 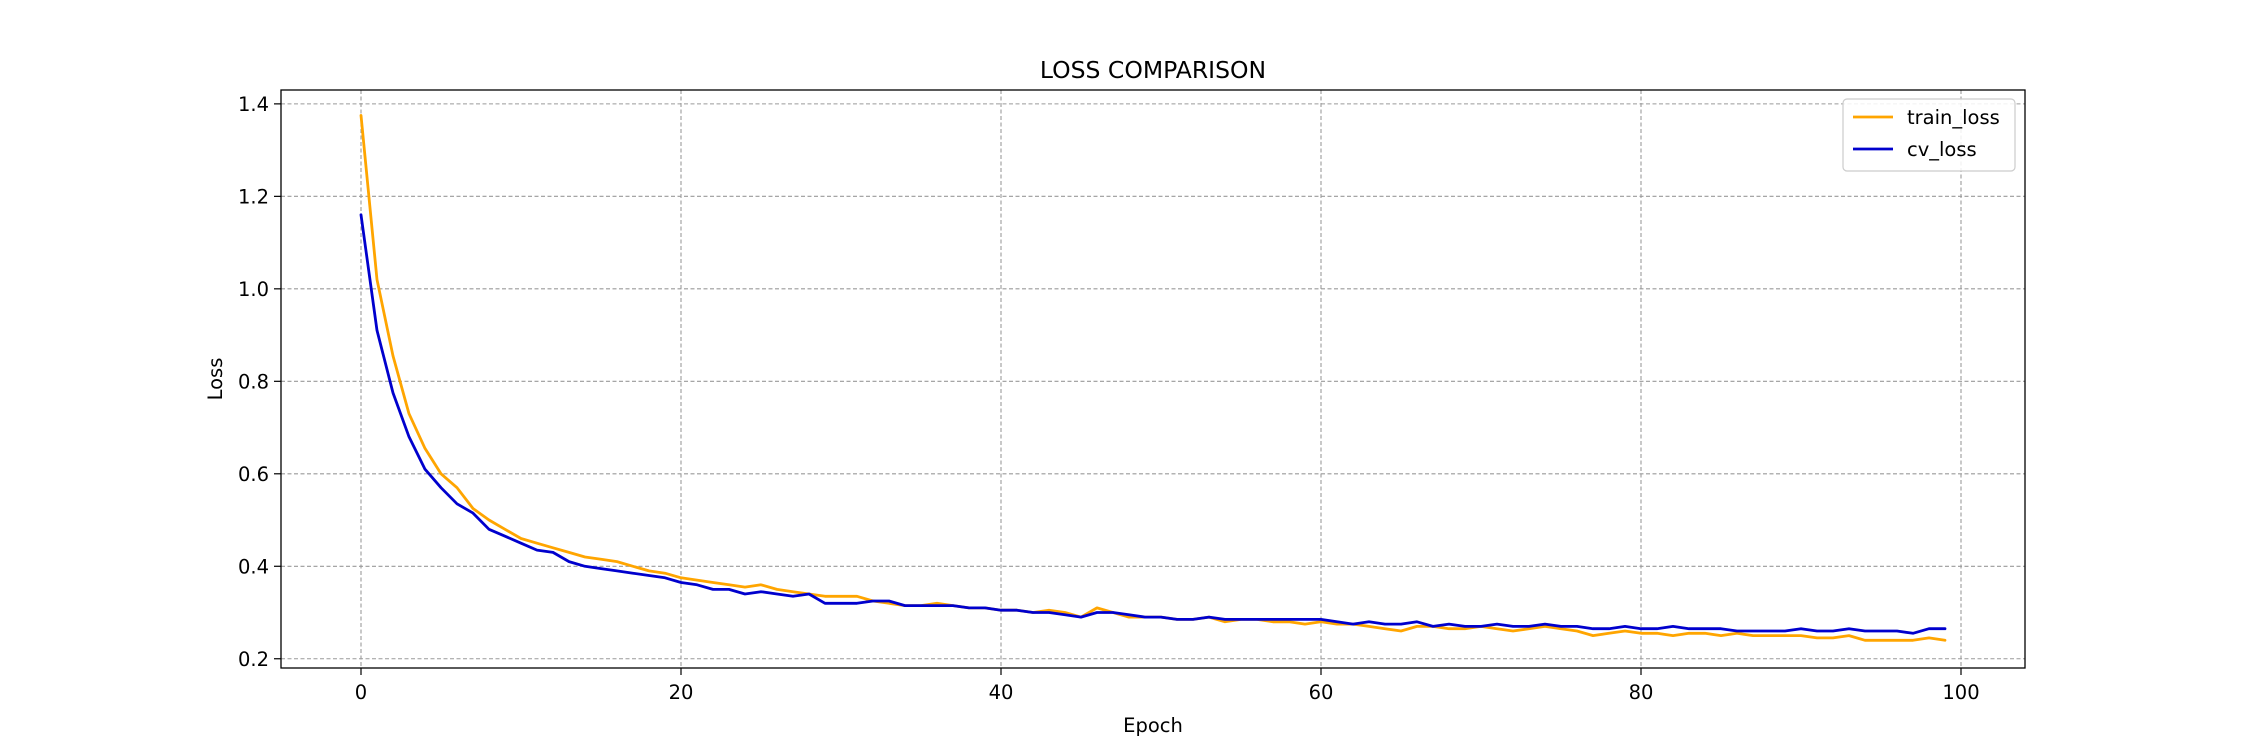 I want to click on legend: train_loss cv_loss, so click(x=1929, y=135).